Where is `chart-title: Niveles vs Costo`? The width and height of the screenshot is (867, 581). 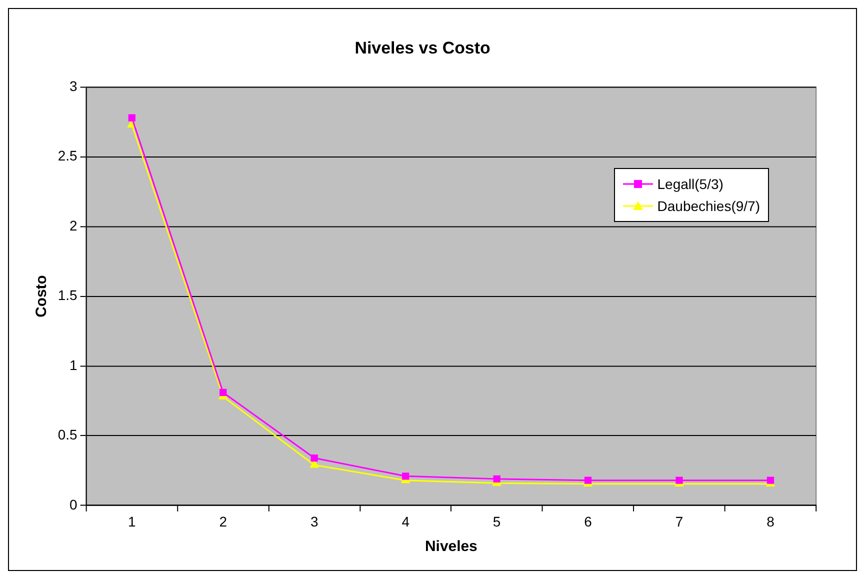
chart-title: Niveles vs Costo is located at coordinates (422, 48).